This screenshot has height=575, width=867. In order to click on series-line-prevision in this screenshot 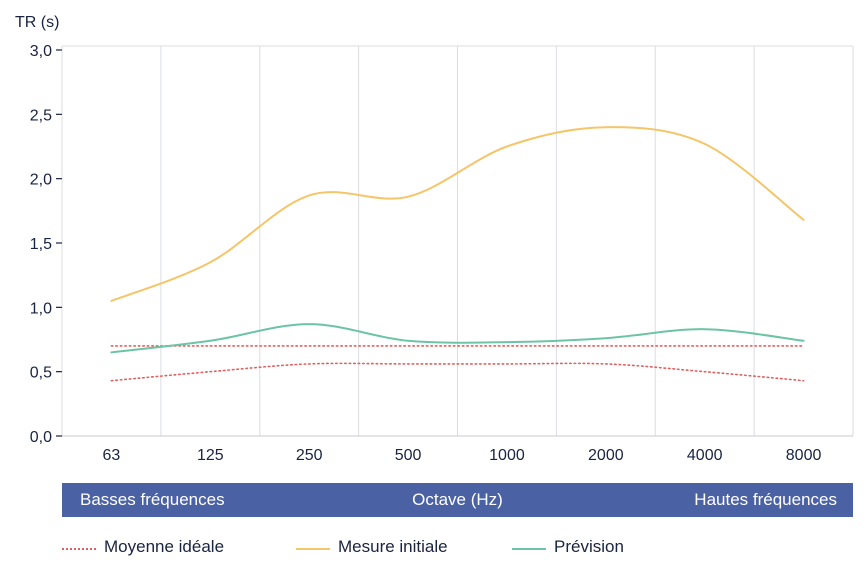, I will do `click(457, 338)`.